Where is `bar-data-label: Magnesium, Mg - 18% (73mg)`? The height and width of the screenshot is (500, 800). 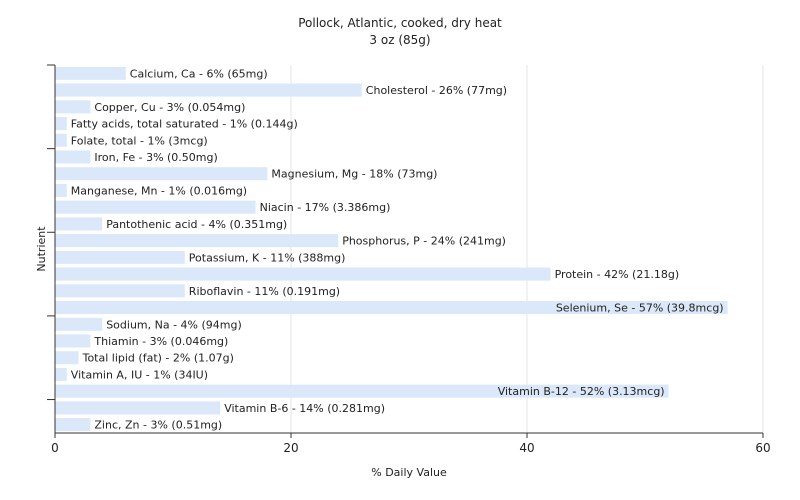
bar-data-label: Magnesium, Mg - 18% (73mg) is located at coordinates (354, 174).